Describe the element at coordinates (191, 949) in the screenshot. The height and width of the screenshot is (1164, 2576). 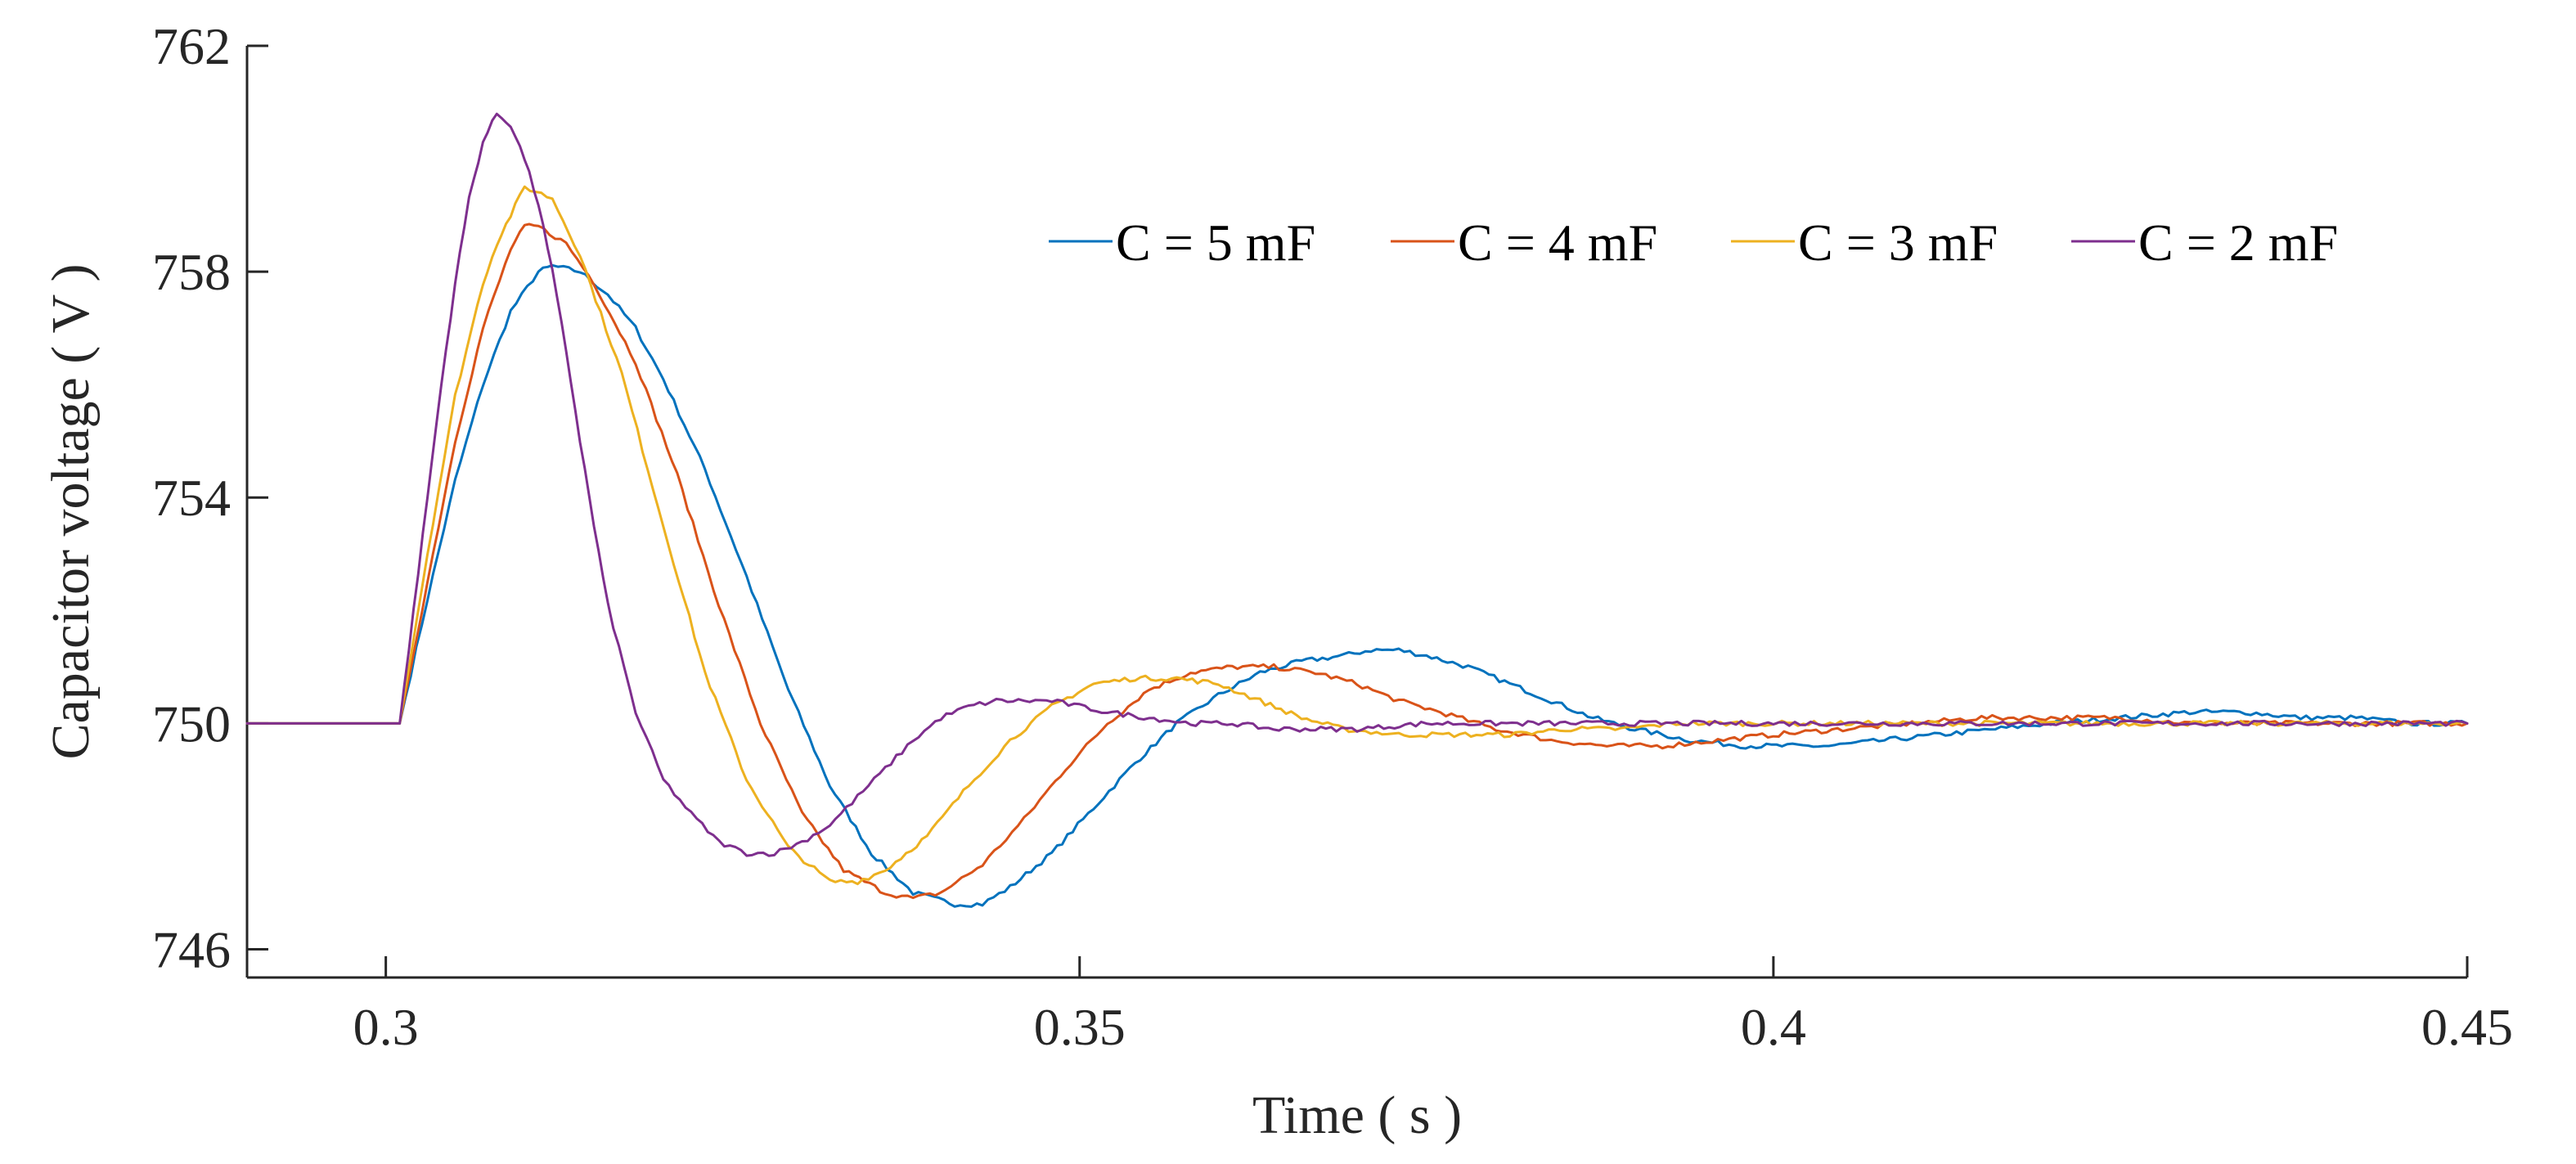
I see `y-tick-label: 746` at that location.